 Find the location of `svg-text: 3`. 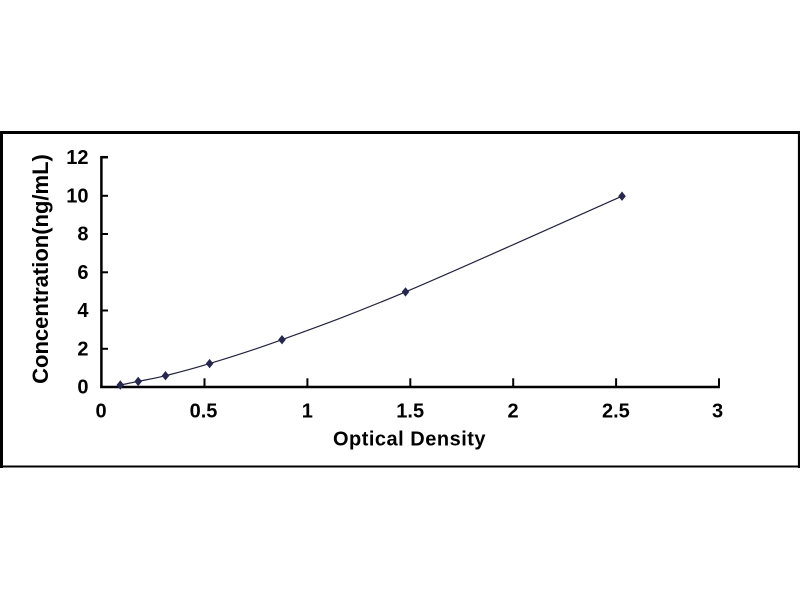

svg-text: 3 is located at coordinates (717, 412).